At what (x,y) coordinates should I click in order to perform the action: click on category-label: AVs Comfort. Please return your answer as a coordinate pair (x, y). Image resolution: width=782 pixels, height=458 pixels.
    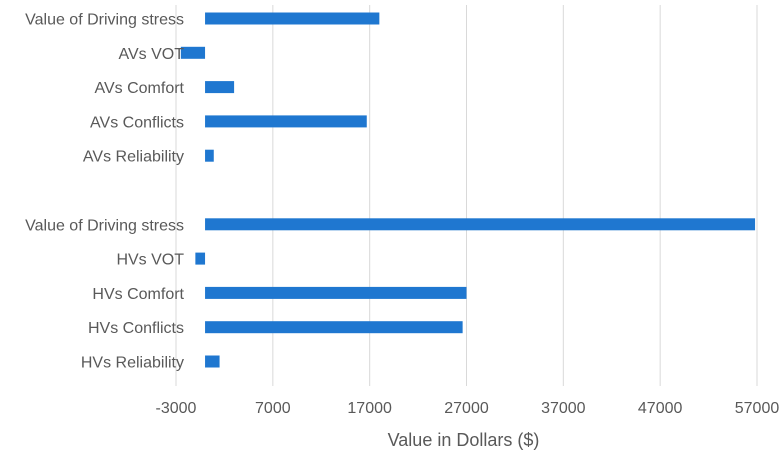
    Looking at the image, I should click on (140, 88).